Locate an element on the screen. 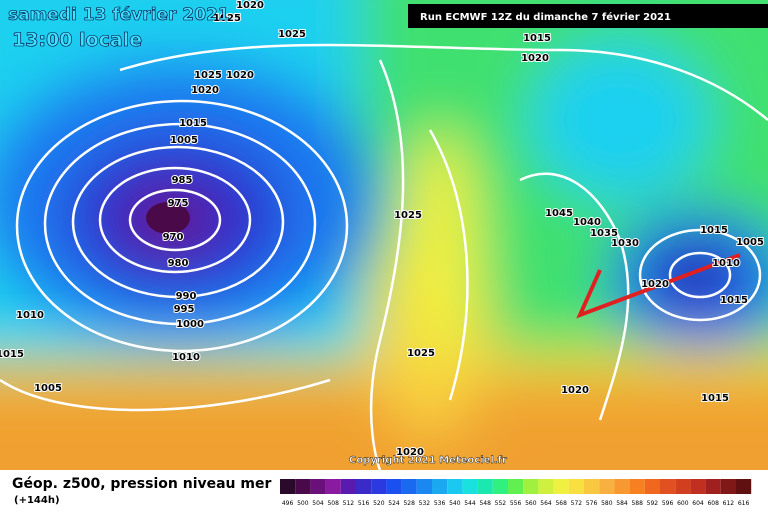  colorbar-tick: 604 is located at coordinates (698, 503).